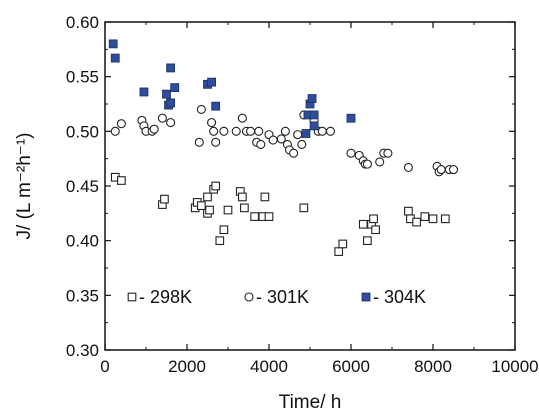  I want to click on legend-label: - 304K, so click(399, 297).